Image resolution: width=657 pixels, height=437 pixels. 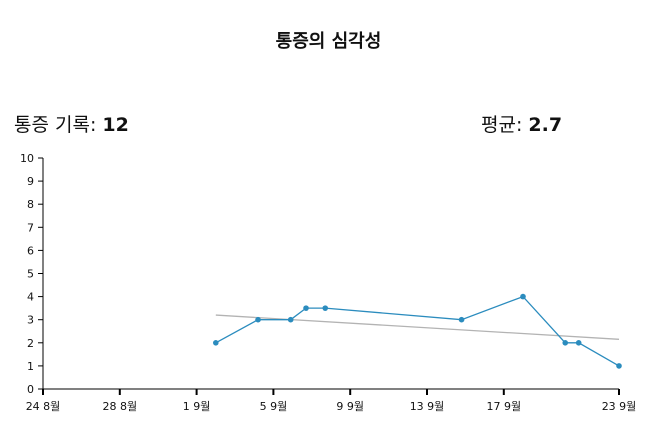 What do you see at coordinates (197, 406) in the screenshot?
I see `x-tick-label: 1 9월` at bounding box center [197, 406].